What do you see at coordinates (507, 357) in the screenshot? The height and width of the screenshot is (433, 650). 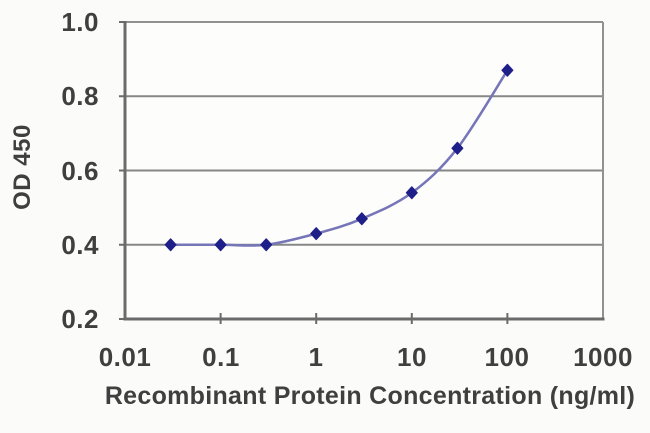 I see `x-tick-label: 100` at bounding box center [507, 357].